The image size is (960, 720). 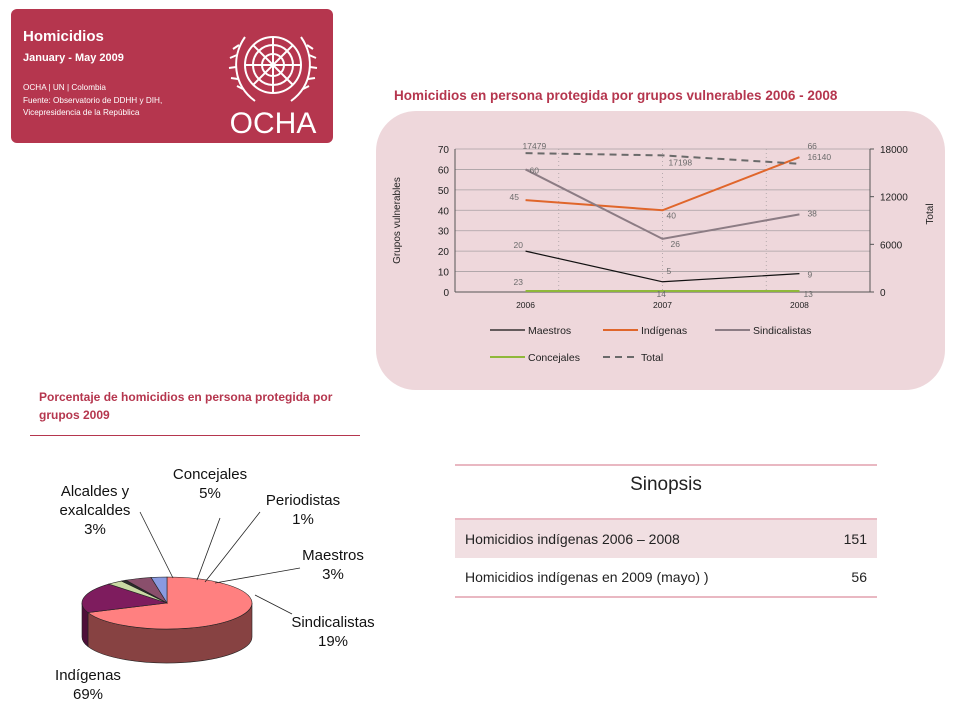 I want to click on series-line-maestros, so click(x=662, y=266).